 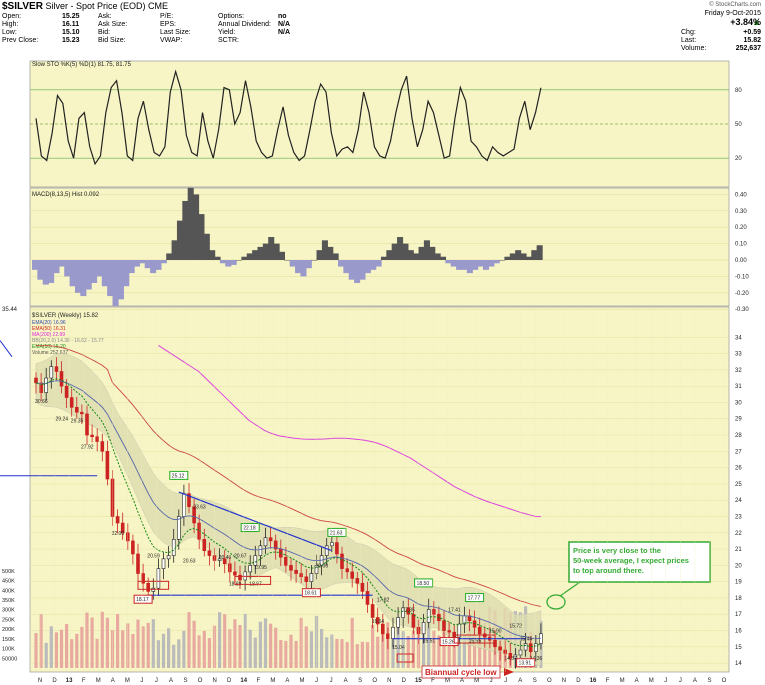 What do you see at coordinates (255, 521) in the screenshot?
I see `trendline-down` at bounding box center [255, 521].